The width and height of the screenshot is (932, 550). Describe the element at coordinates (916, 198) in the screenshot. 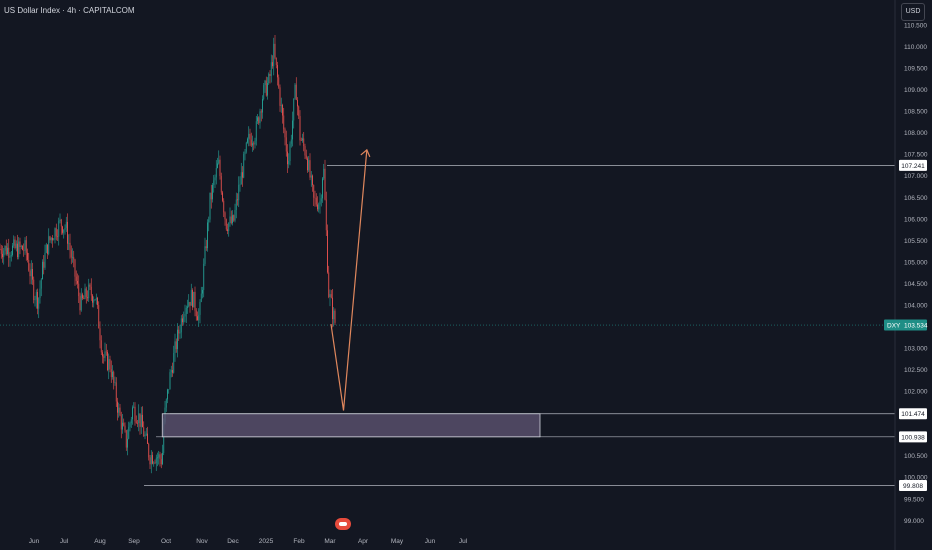

I see `price-tick-label: 106.500` at that location.